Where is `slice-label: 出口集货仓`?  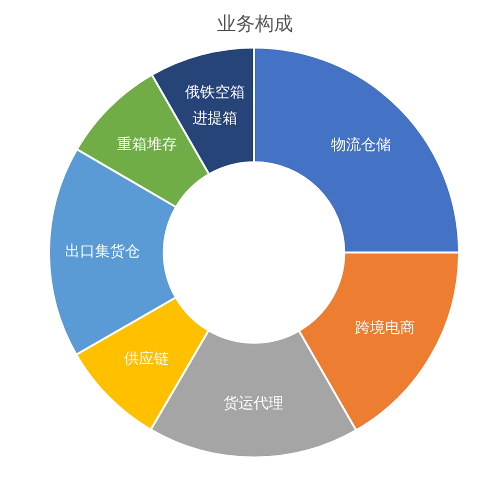
slice-label: 出口集货仓 is located at coordinates (102, 251).